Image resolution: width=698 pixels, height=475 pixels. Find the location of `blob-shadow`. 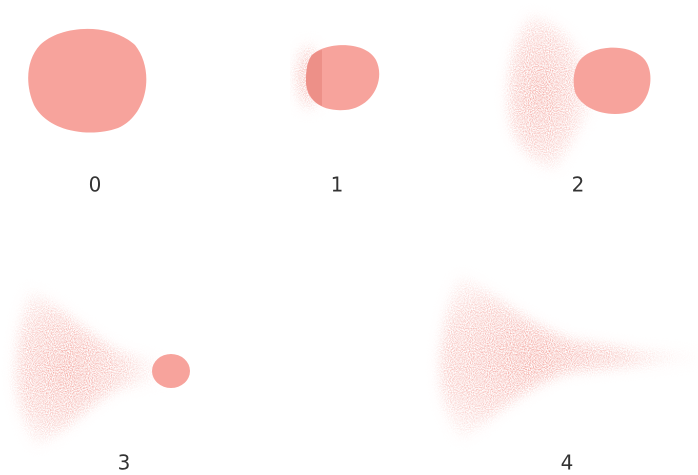

blob-shadow is located at coordinates (314, 78).